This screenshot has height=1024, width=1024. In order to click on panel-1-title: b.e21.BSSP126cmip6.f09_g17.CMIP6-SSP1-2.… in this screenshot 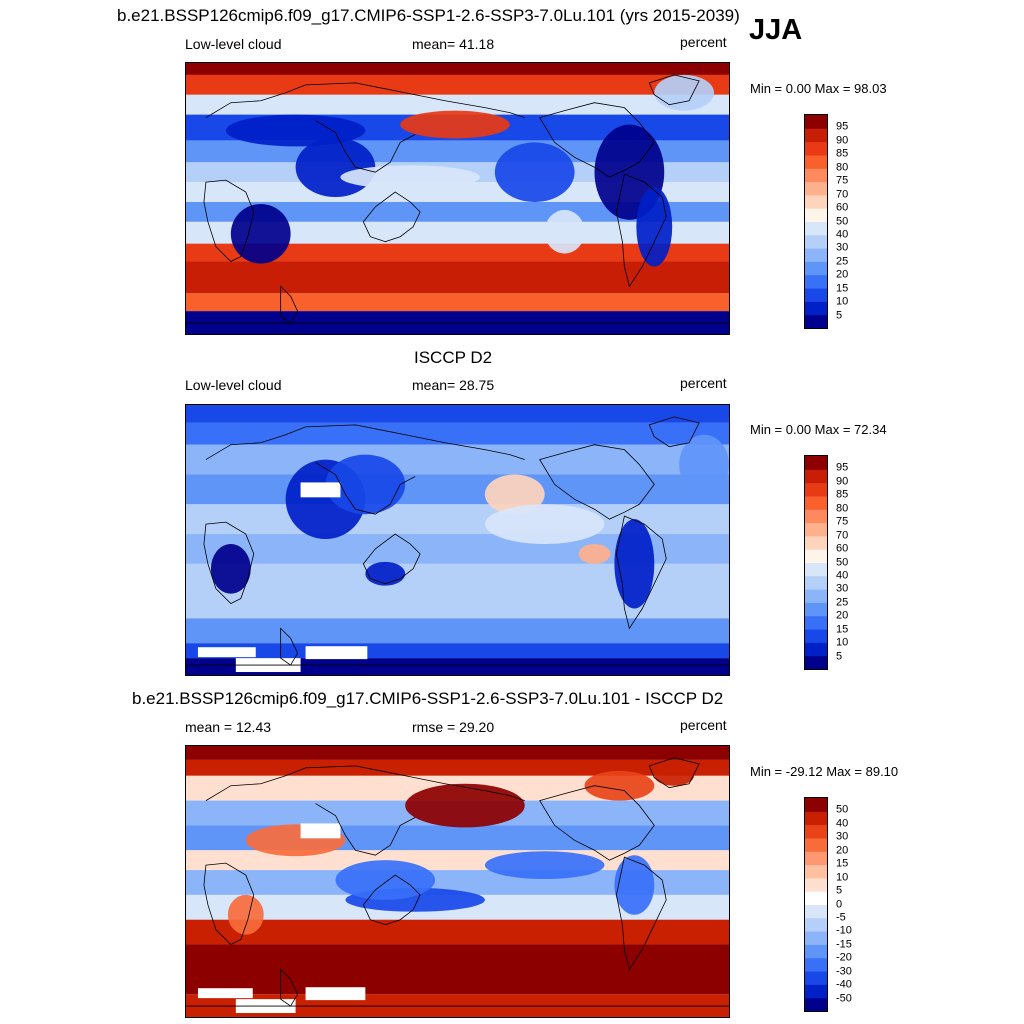, I will do `click(428, 15)`.